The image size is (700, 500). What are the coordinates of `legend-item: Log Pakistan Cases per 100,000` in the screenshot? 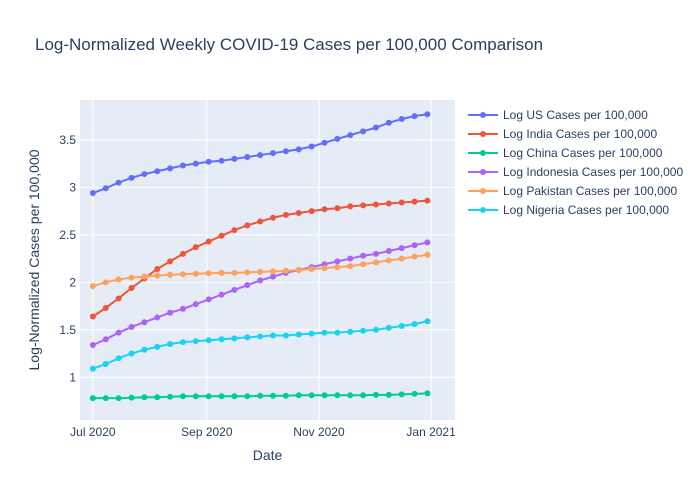 It's located at (572, 191).